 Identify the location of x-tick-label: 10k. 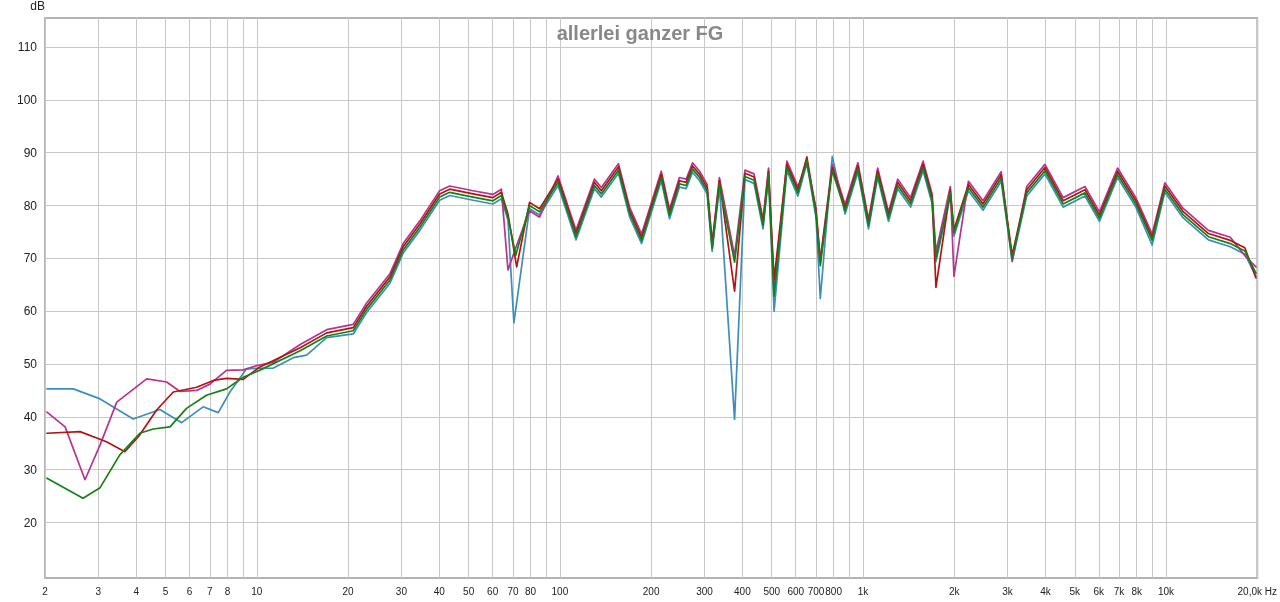
(1166, 591).